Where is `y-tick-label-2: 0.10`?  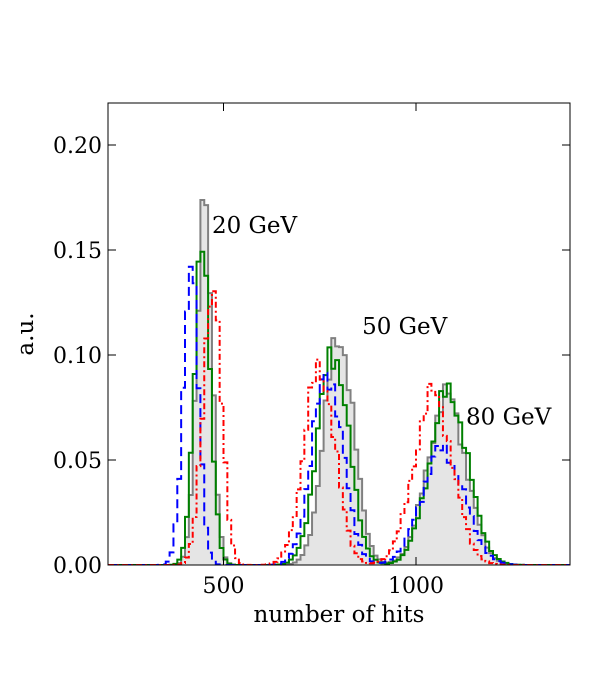
y-tick-label-2: 0.10 is located at coordinates (77, 356).